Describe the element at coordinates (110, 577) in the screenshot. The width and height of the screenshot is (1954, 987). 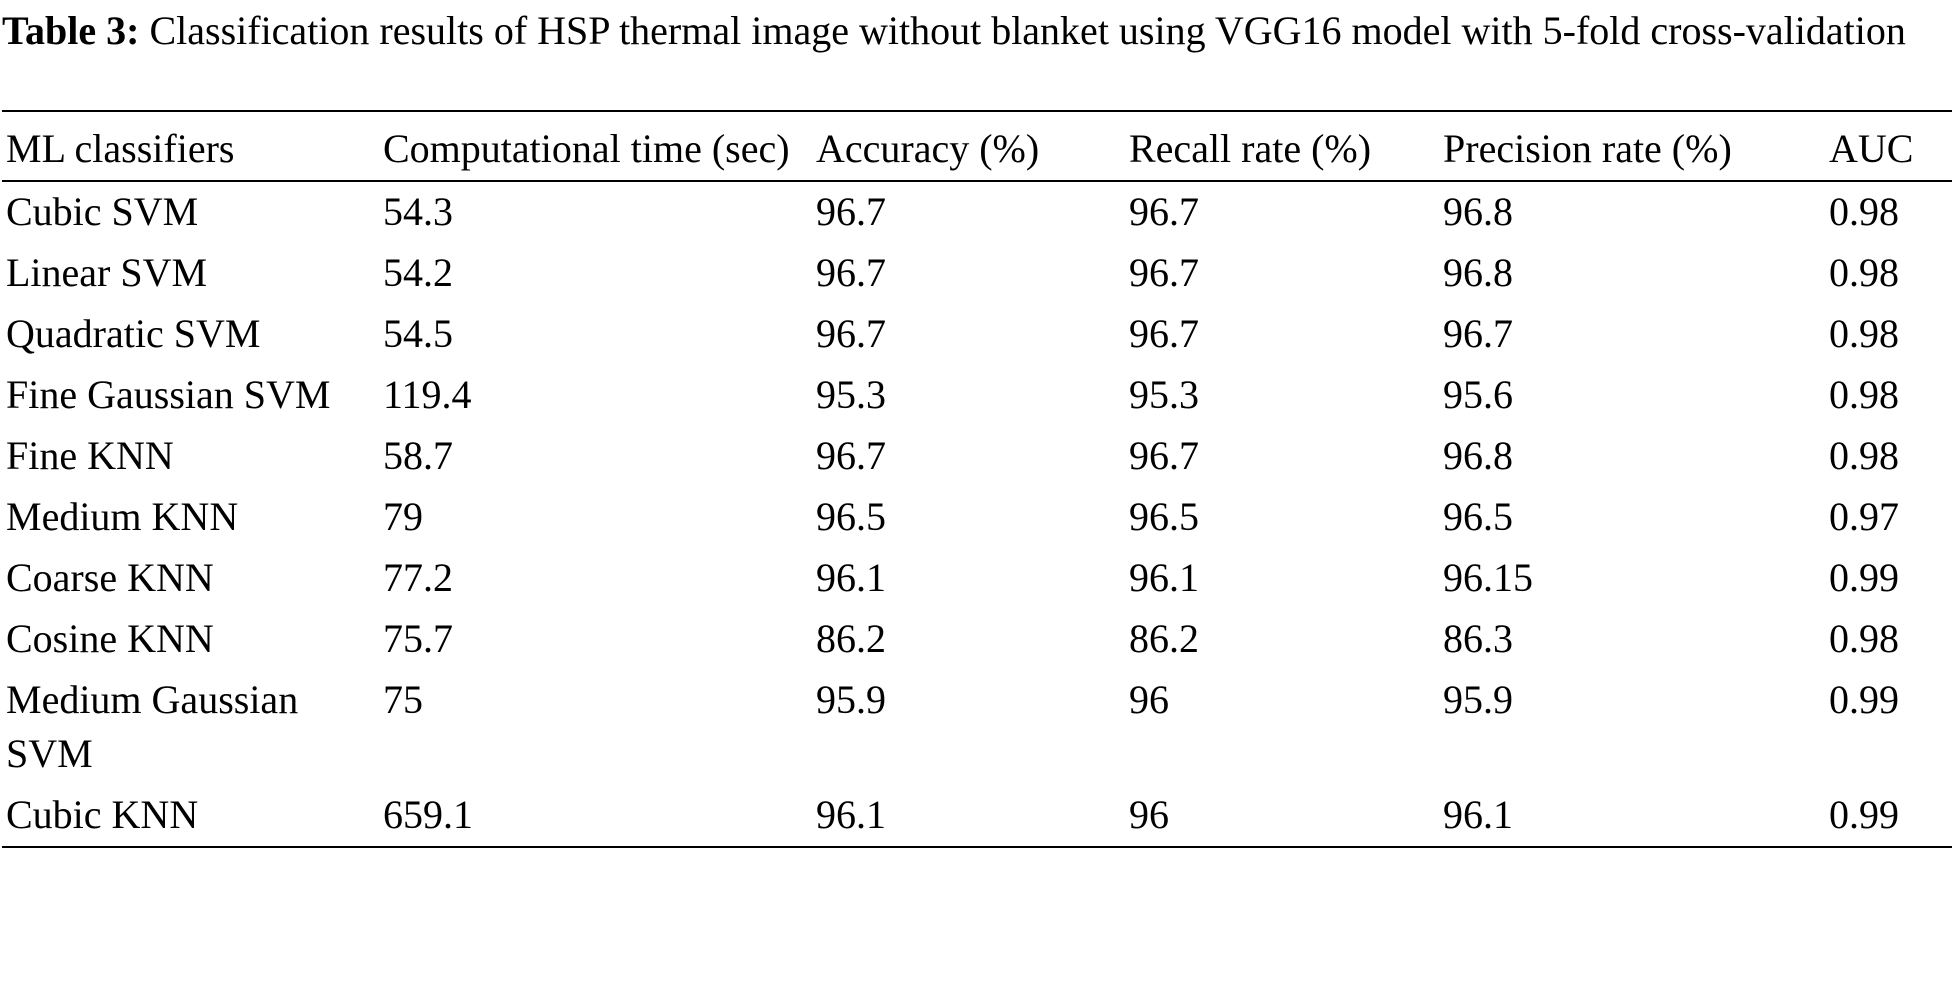
I see `table-cell: Coarse KNN` at that location.